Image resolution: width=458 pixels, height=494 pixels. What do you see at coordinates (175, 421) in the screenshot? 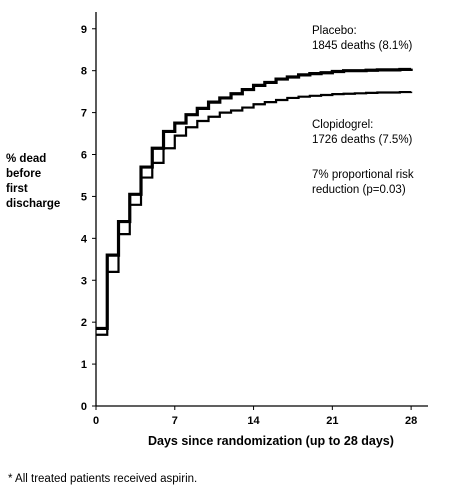
I see `x-tick-label: 7` at bounding box center [175, 421].